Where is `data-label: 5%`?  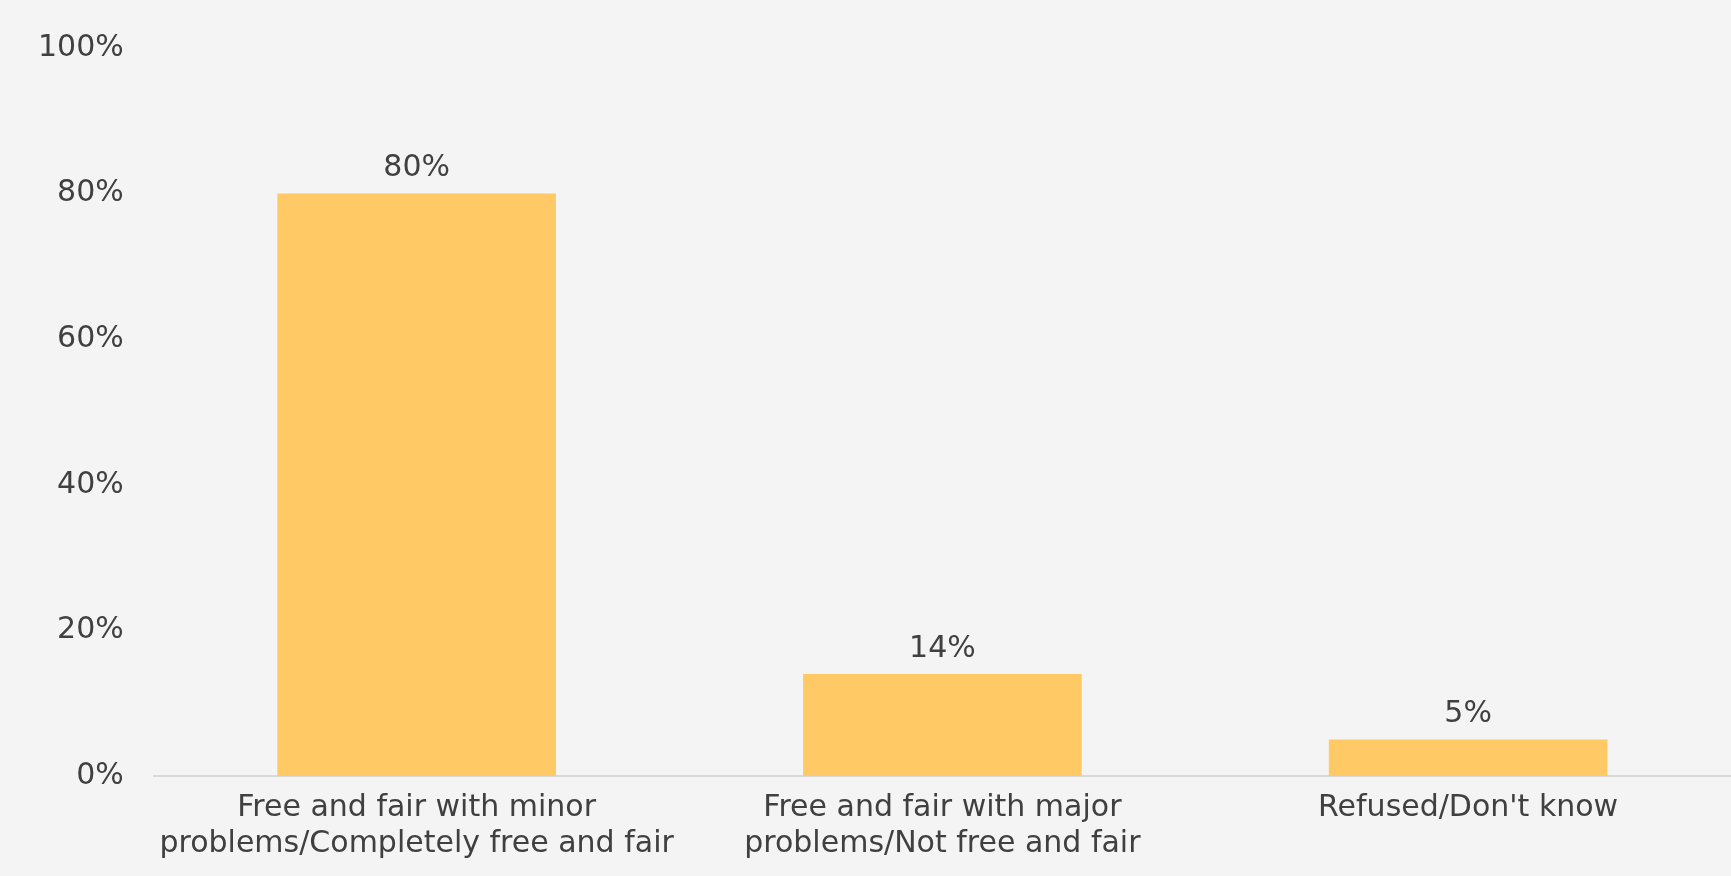
data-label: 5% is located at coordinates (1468, 712).